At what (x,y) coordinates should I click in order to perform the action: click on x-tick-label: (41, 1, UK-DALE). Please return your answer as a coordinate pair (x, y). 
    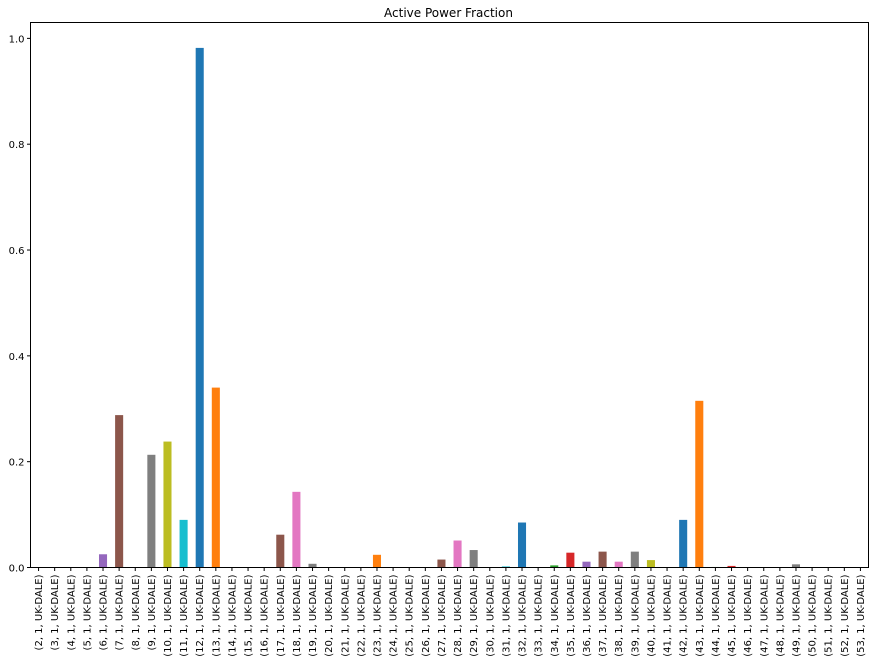
    Looking at the image, I should click on (668, 615).